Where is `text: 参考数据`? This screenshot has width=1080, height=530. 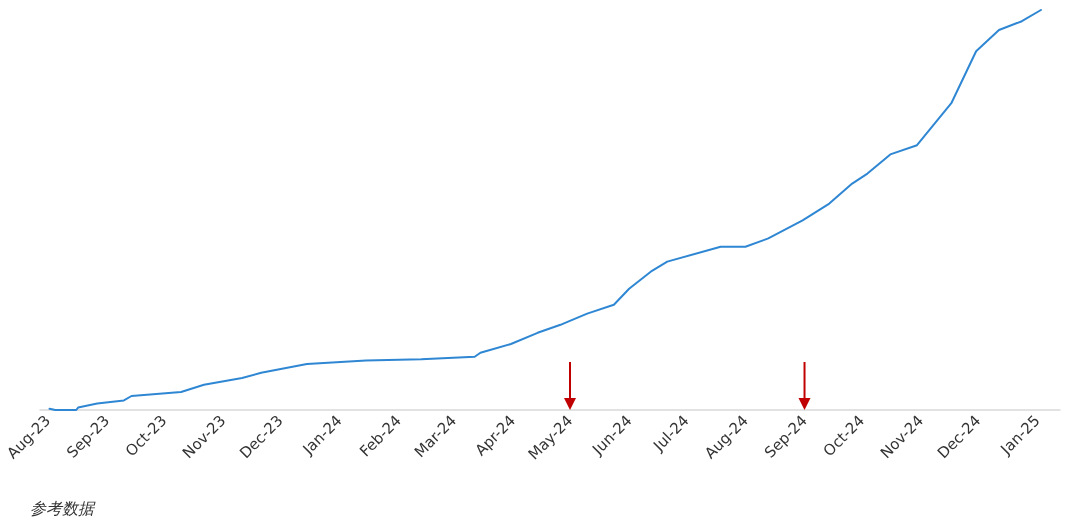 text: 参考数据 is located at coordinates (63, 508).